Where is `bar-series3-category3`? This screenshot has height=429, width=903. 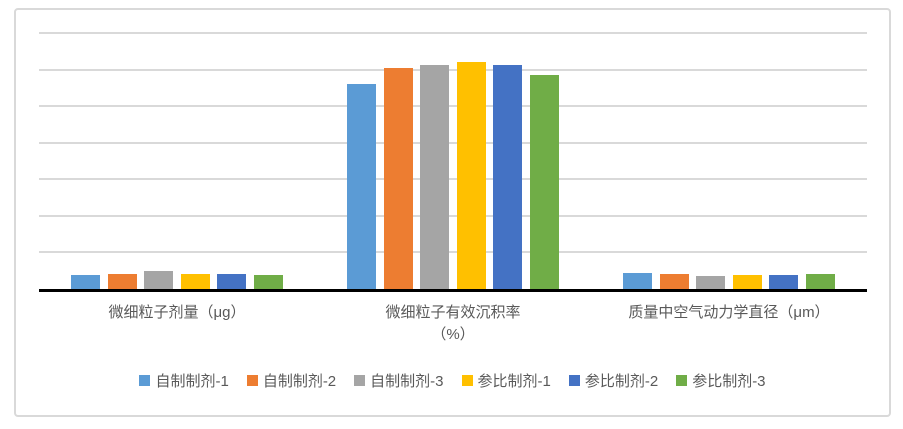
bar-series3-category3 is located at coordinates (711, 282).